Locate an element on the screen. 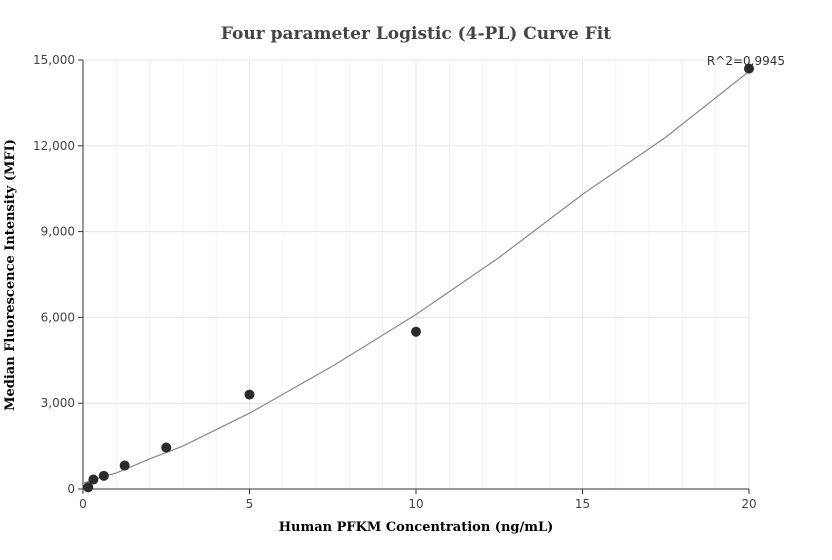  chart-title: Four parameter Logistic (4-PL) Curve Fit is located at coordinates (416, 34).